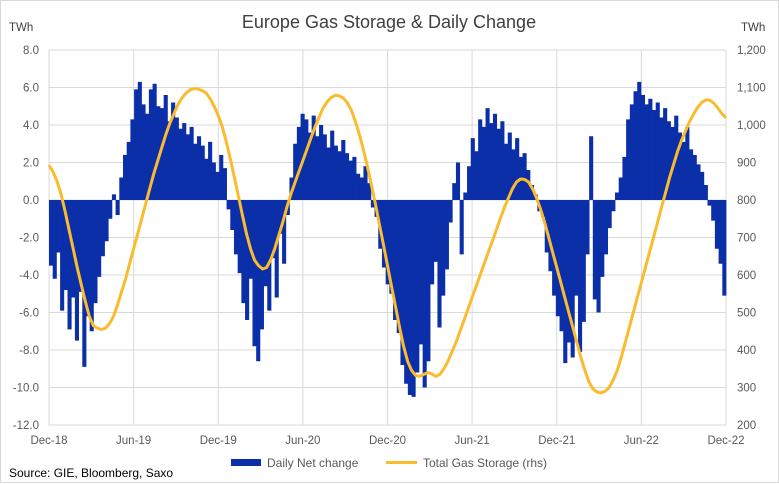 The image size is (779, 484). What do you see at coordinates (31, 201) in the screenshot?
I see `left-tick-label: 0.0` at bounding box center [31, 201].